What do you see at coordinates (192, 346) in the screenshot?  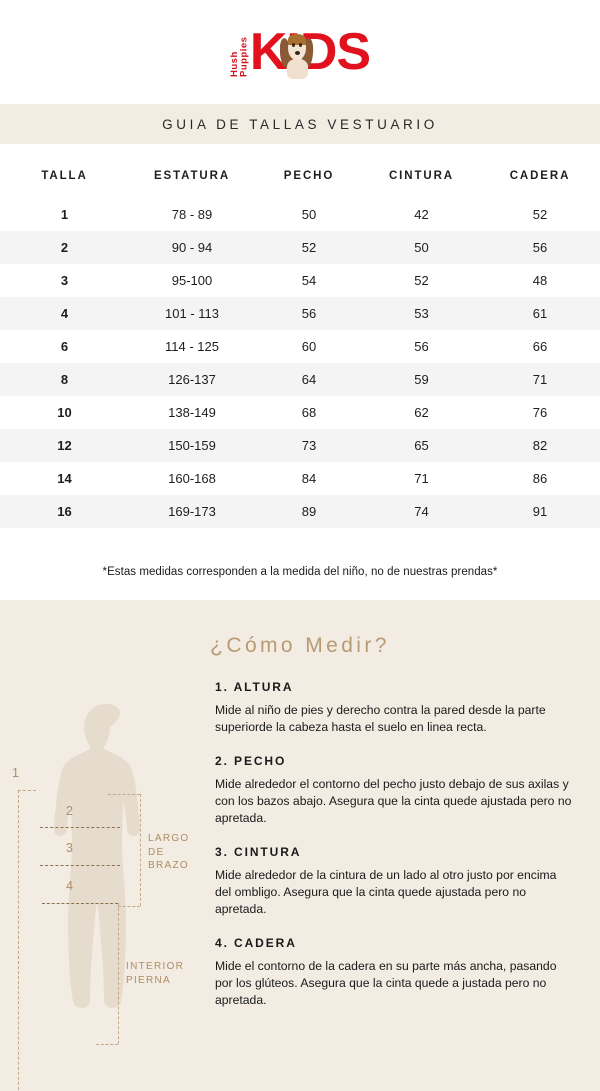 I see `estatura-cell: 114 - 125` at bounding box center [192, 346].